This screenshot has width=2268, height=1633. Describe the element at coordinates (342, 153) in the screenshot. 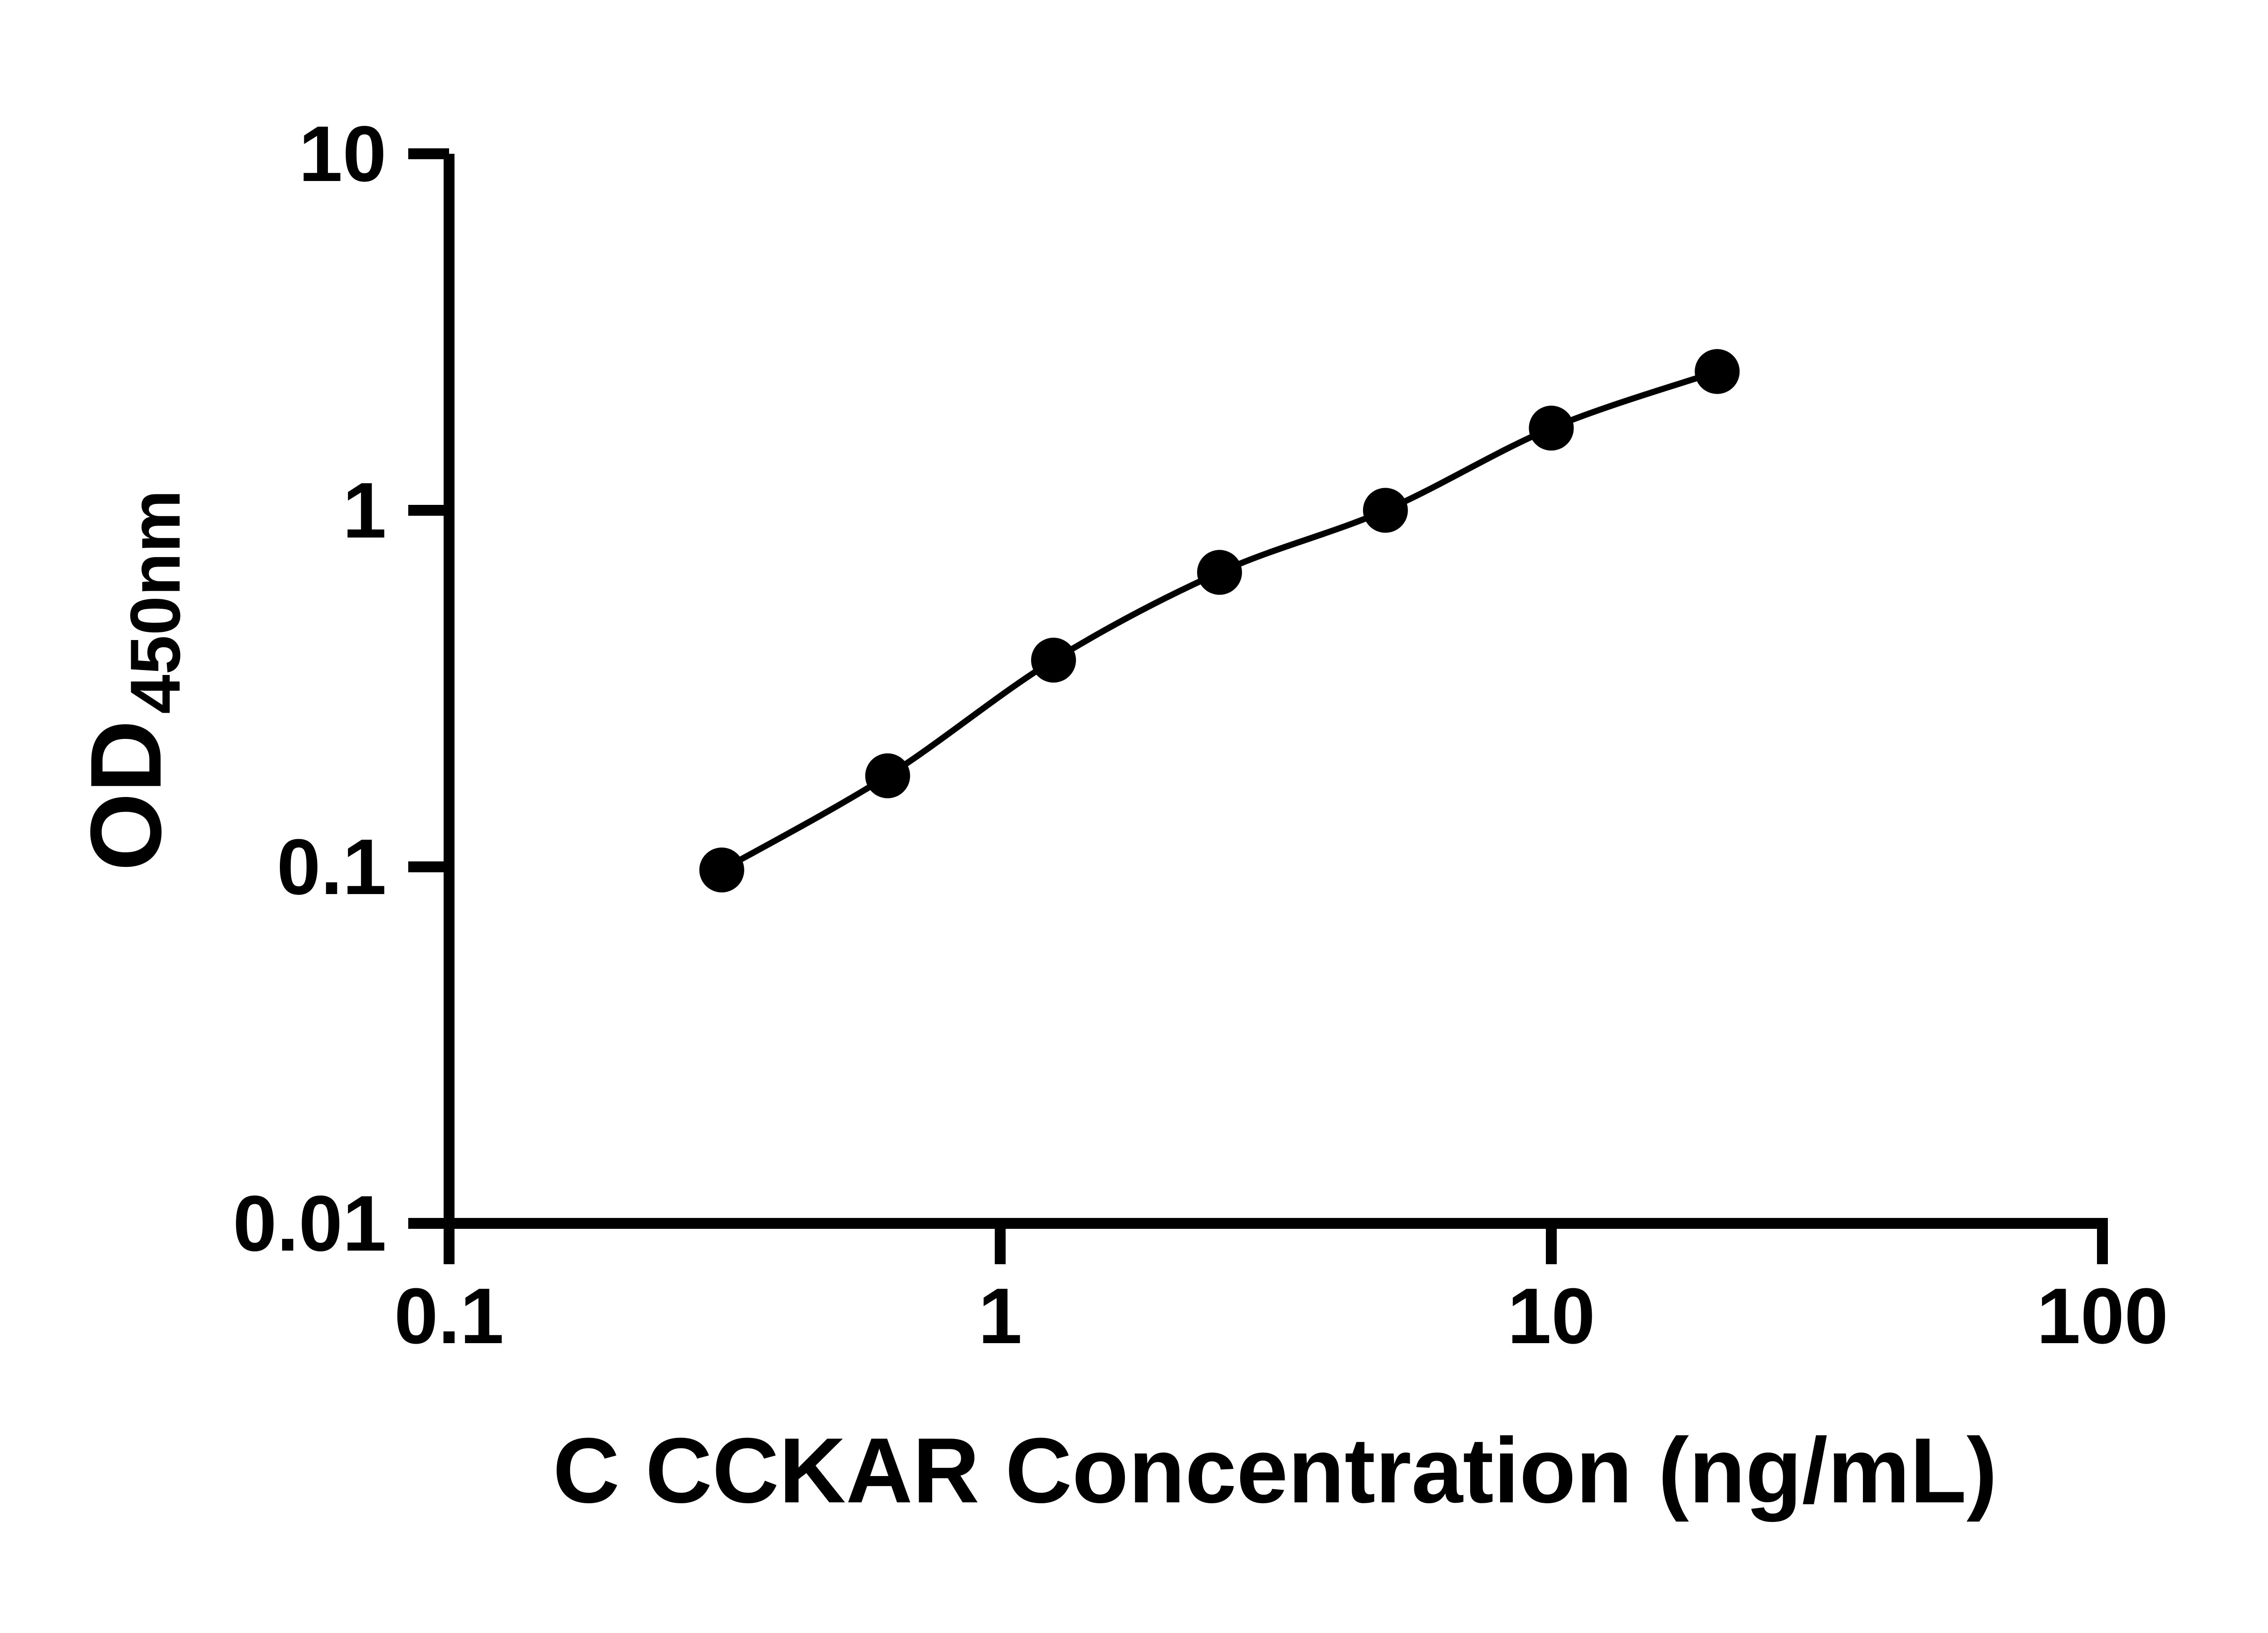

I see `y-tick-label: 10` at that location.